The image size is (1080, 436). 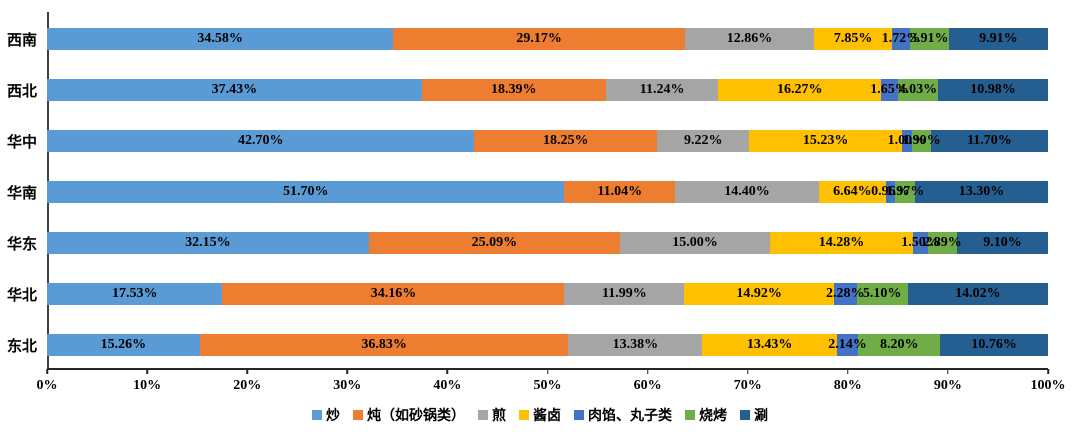 I want to click on bar-segment: 11.70%, so click(x=989, y=141).